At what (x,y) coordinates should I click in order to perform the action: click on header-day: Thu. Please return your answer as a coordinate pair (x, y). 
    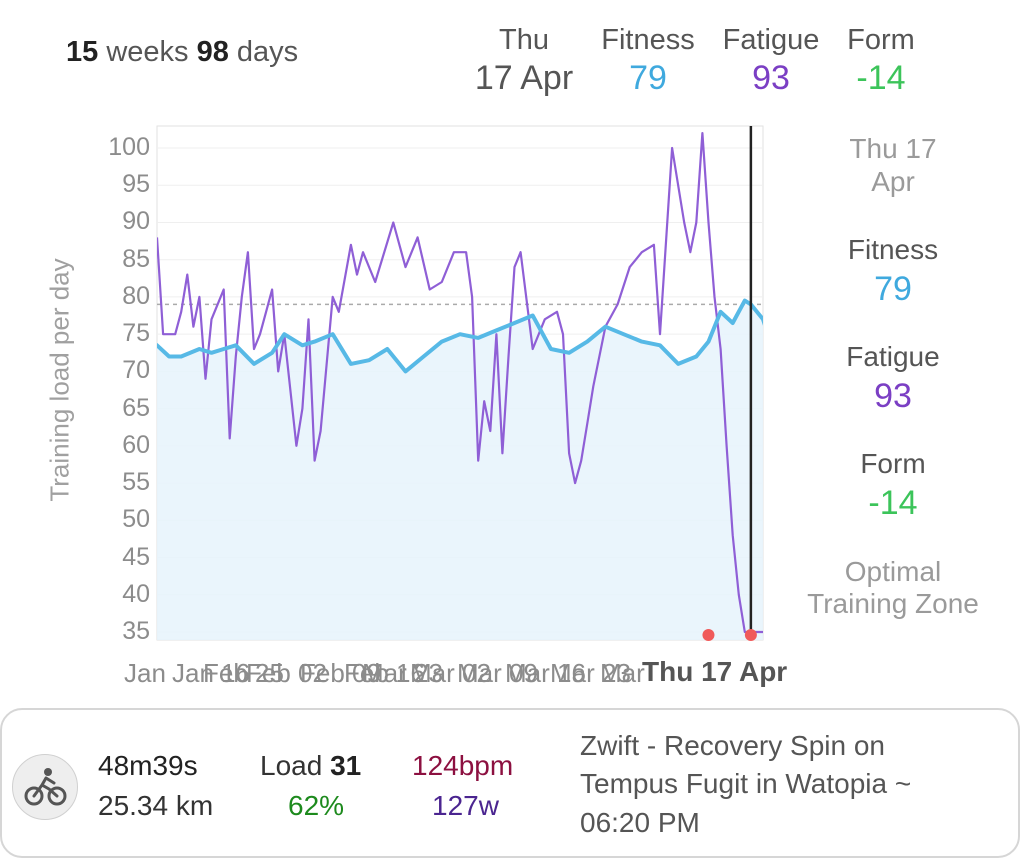
    Looking at the image, I should click on (524, 40).